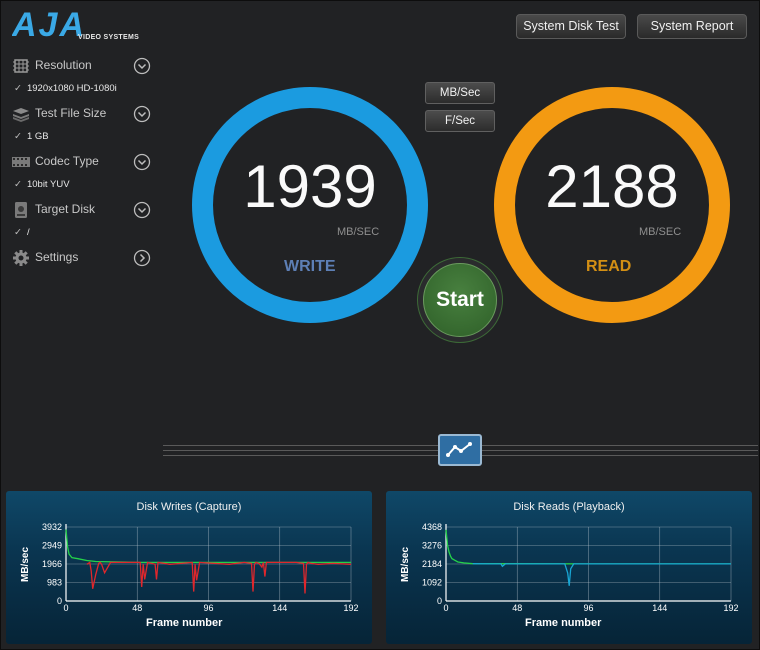 This screenshot has width=760, height=650. Describe the element at coordinates (52, 546) in the screenshot. I see `y-tick-label: 2949` at that location.